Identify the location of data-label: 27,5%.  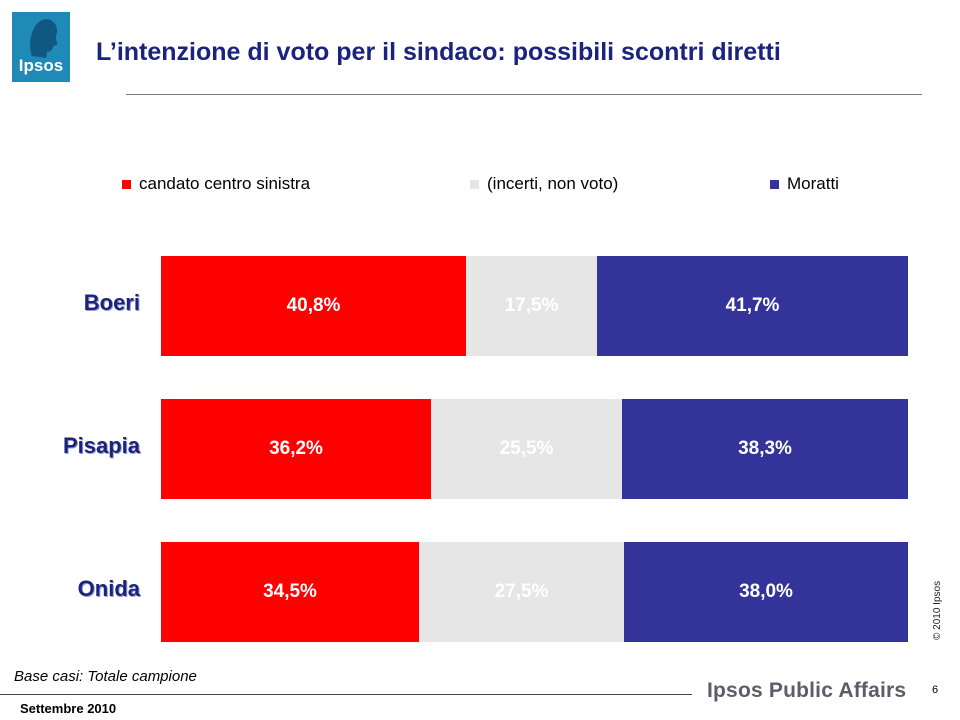
(521, 591).